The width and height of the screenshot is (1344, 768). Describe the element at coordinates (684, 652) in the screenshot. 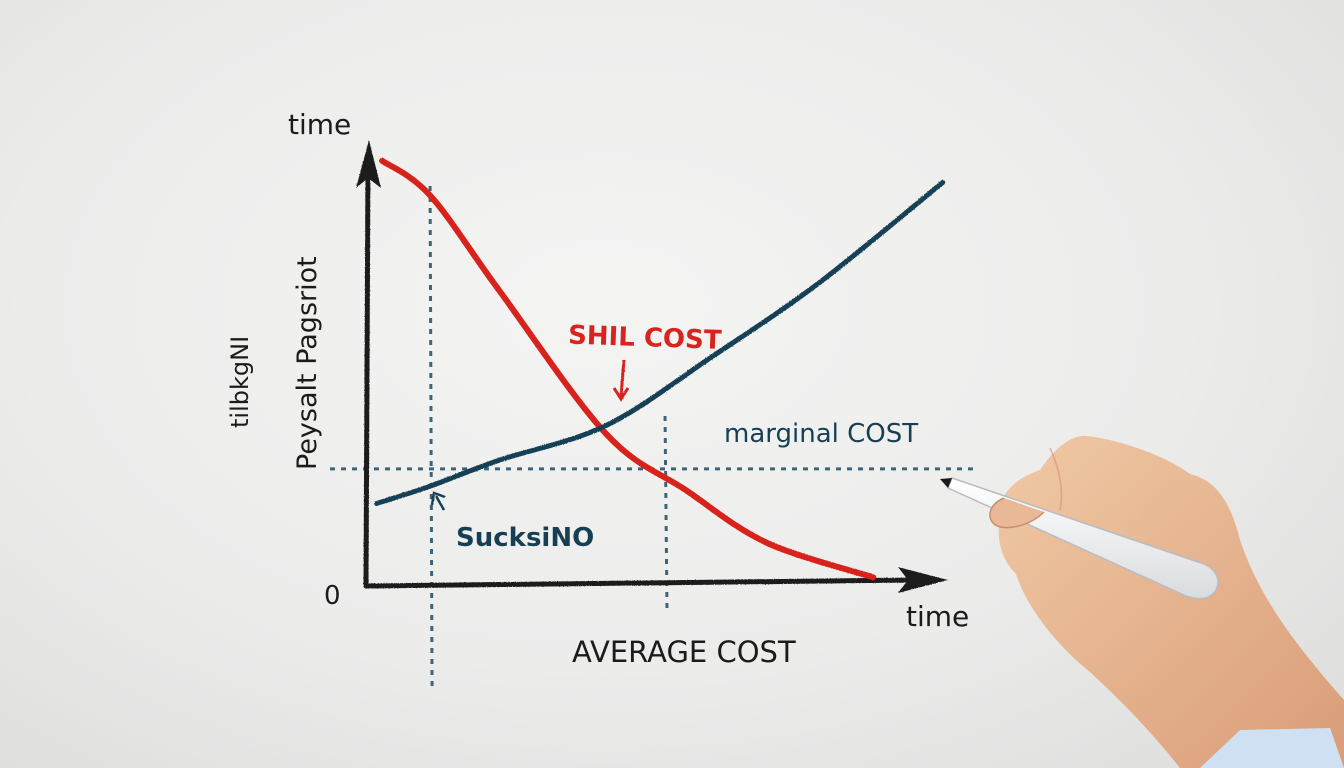

I see `average-cost-caption: AVERAGE COST` at that location.